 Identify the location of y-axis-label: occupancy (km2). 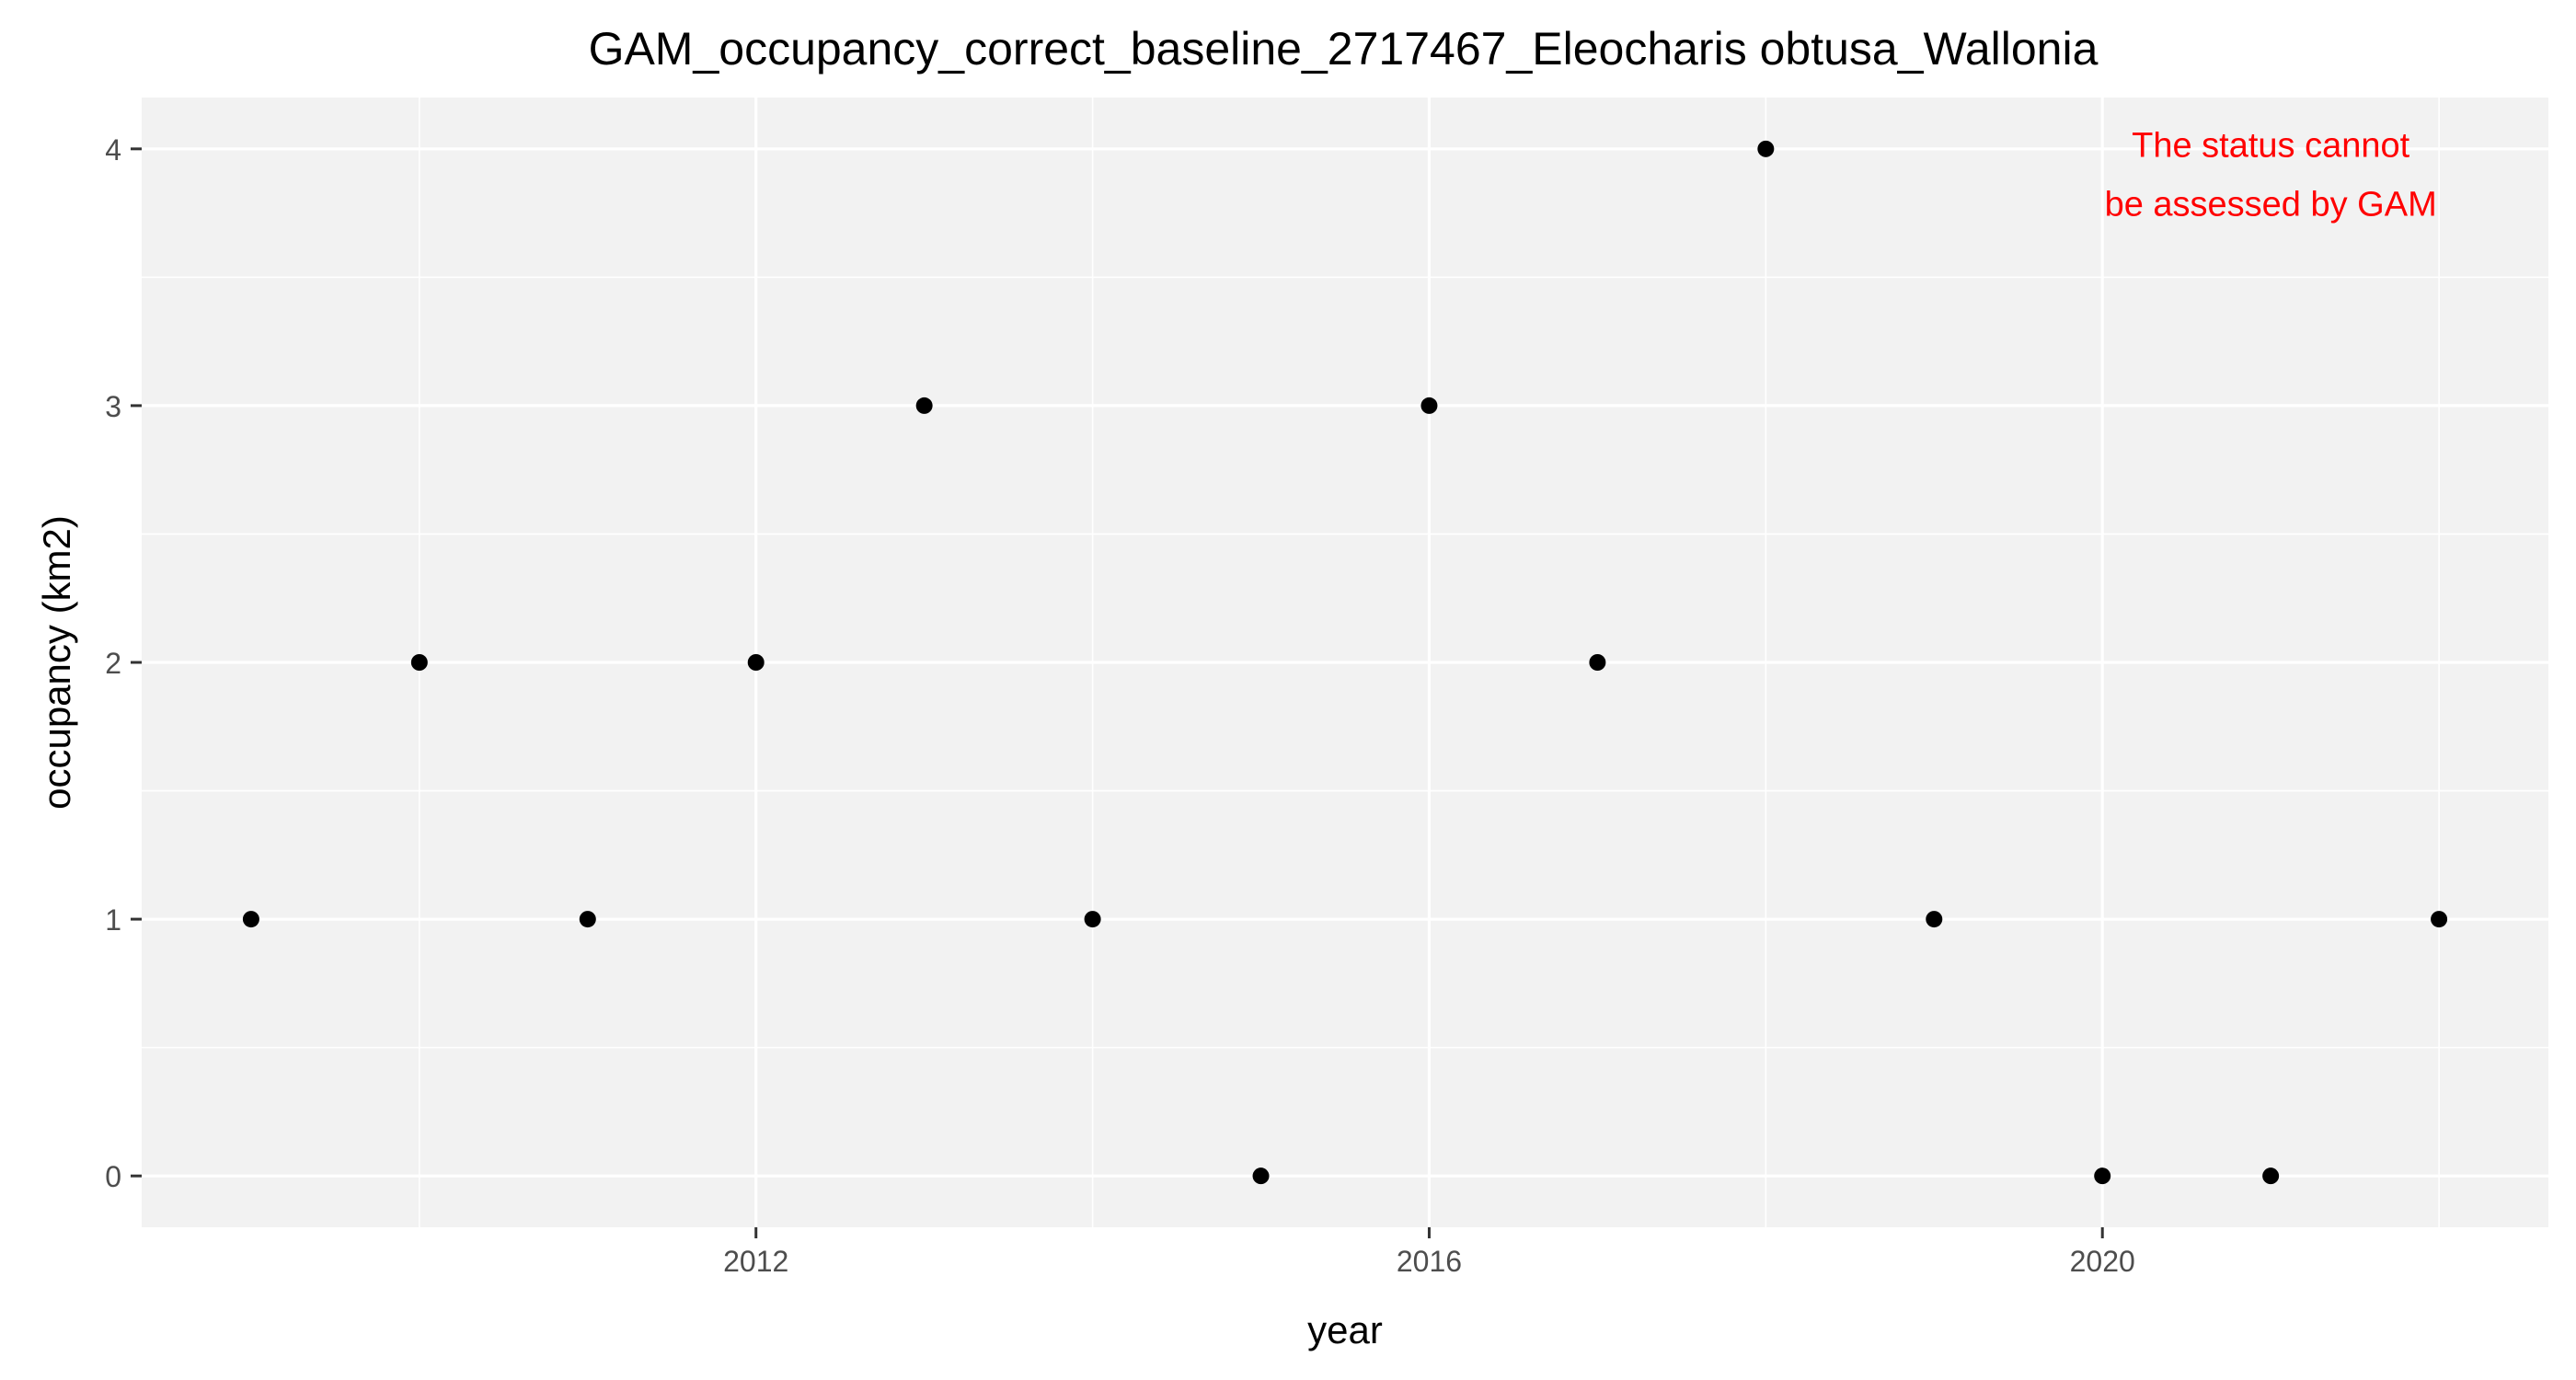
(56, 662).